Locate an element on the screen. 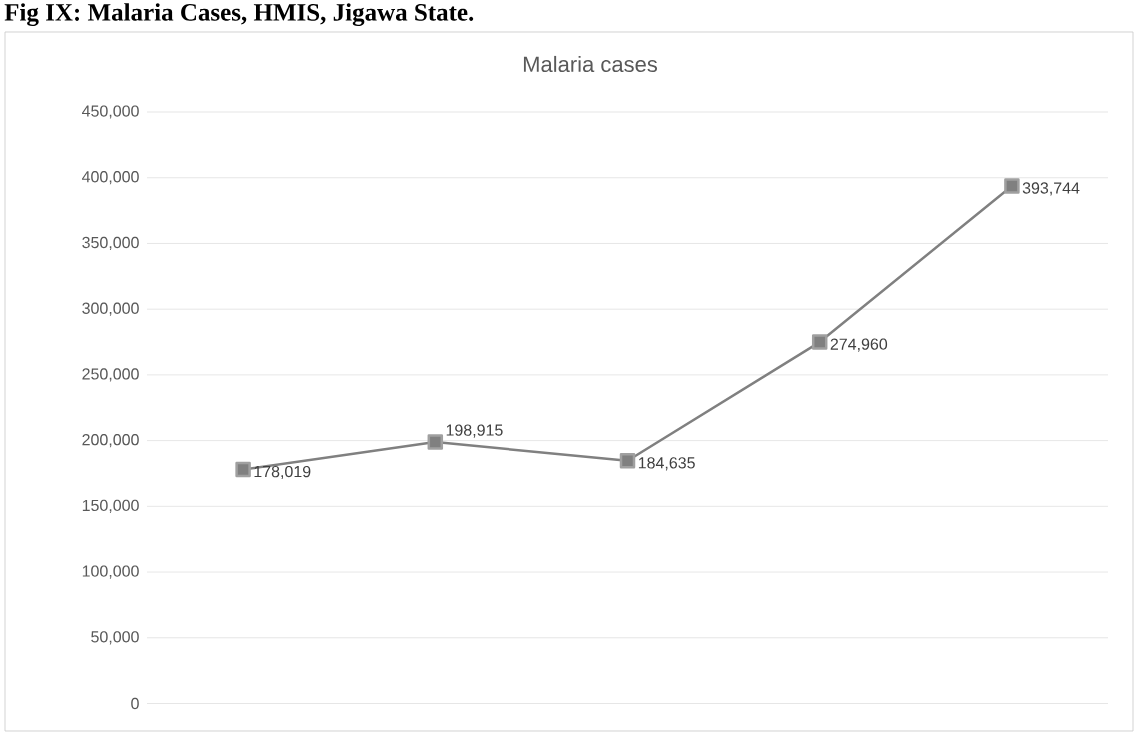 The width and height of the screenshot is (1137, 732). y-tick-label: 100,000 is located at coordinates (110, 572).